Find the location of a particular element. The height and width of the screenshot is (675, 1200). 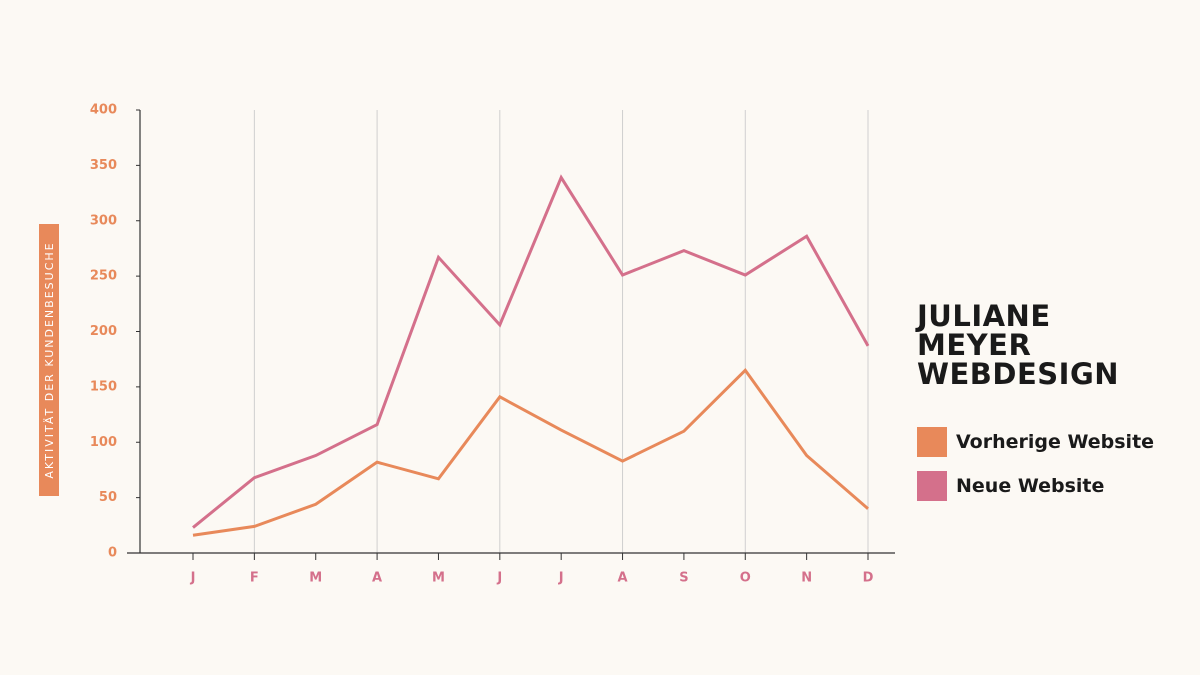

label-background is located at coordinates (49, 360).